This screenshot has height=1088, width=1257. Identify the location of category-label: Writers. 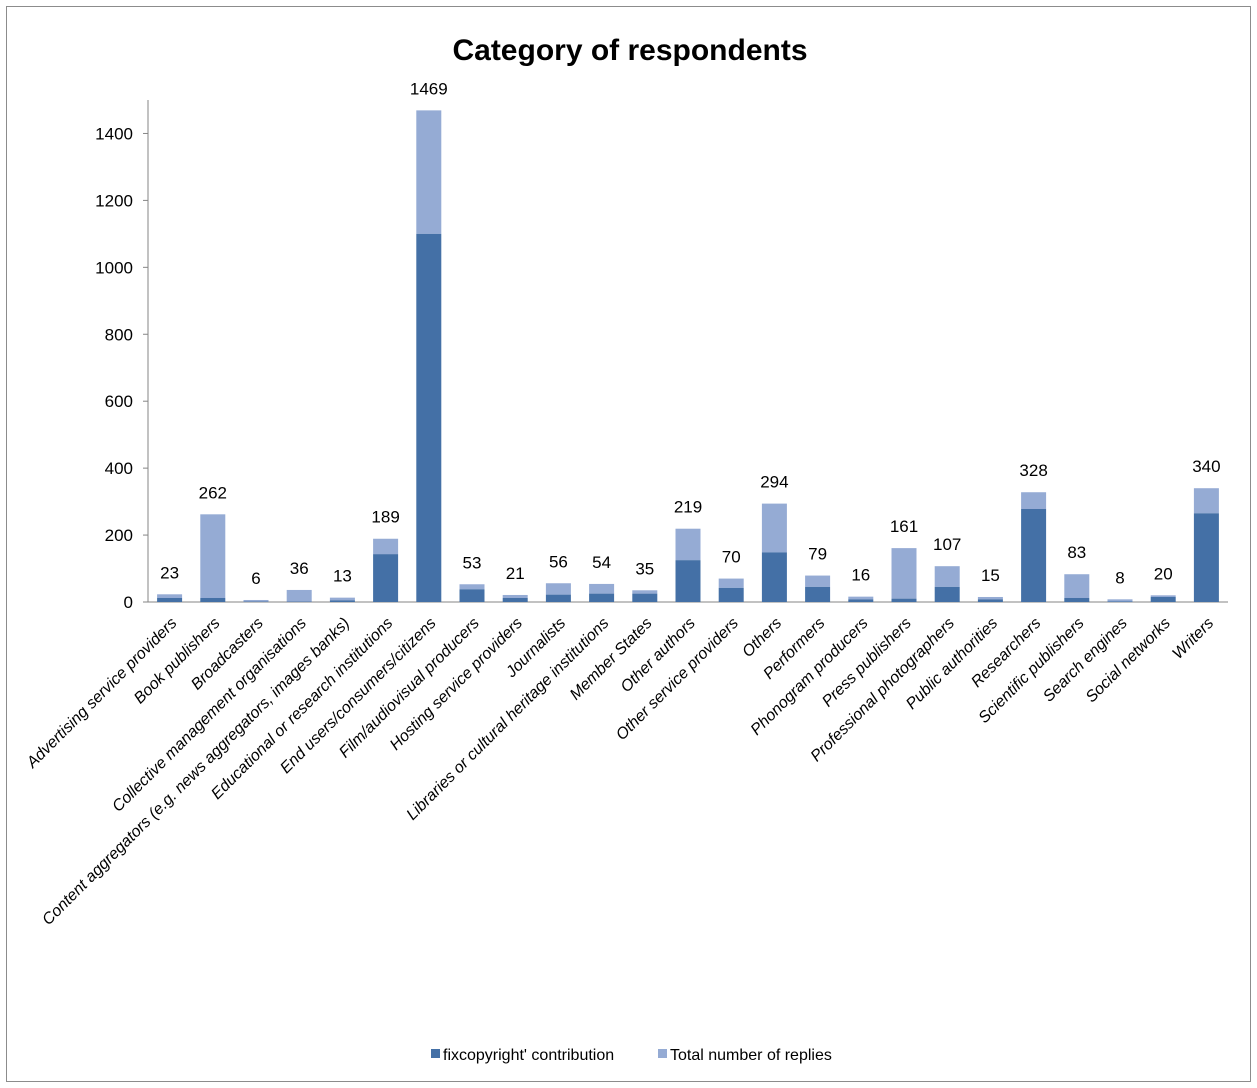
(1193, 639).